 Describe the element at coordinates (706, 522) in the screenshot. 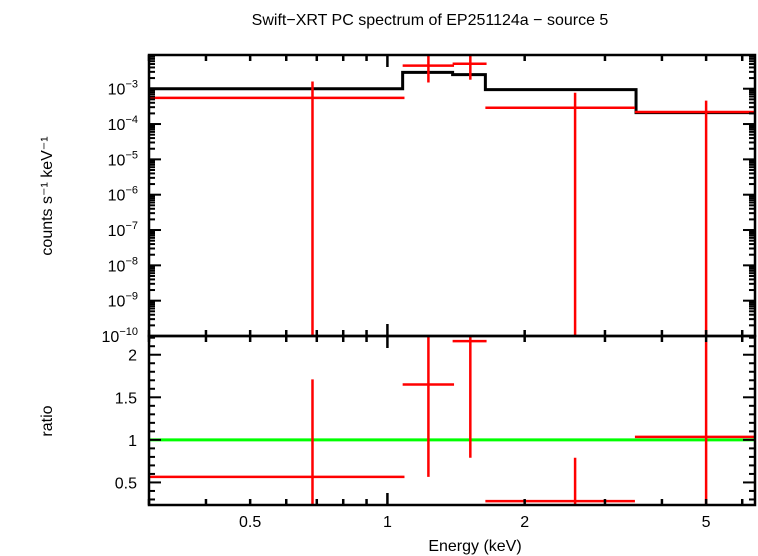

I see `x-tick-label: 5` at that location.